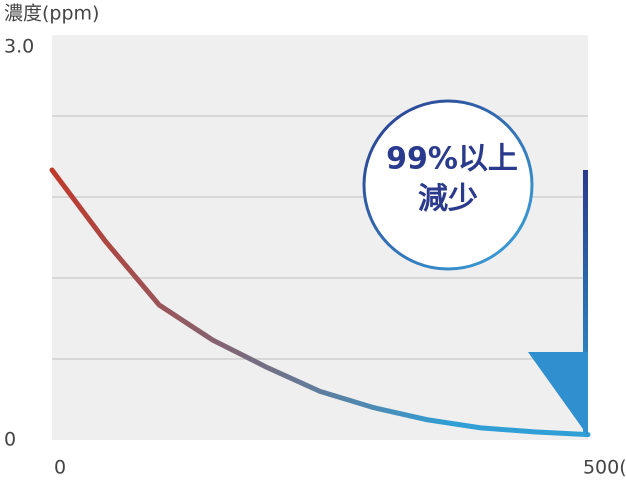 The image size is (626, 490). What do you see at coordinates (448, 199) in the screenshot?
I see `annotation: 減少` at bounding box center [448, 199].